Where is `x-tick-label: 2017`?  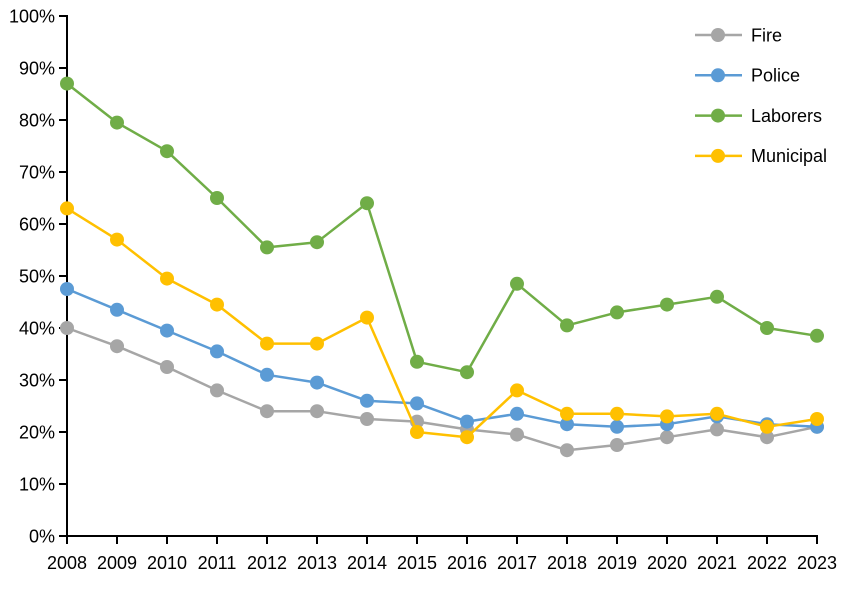
x-tick-label: 2017 is located at coordinates (517, 563).